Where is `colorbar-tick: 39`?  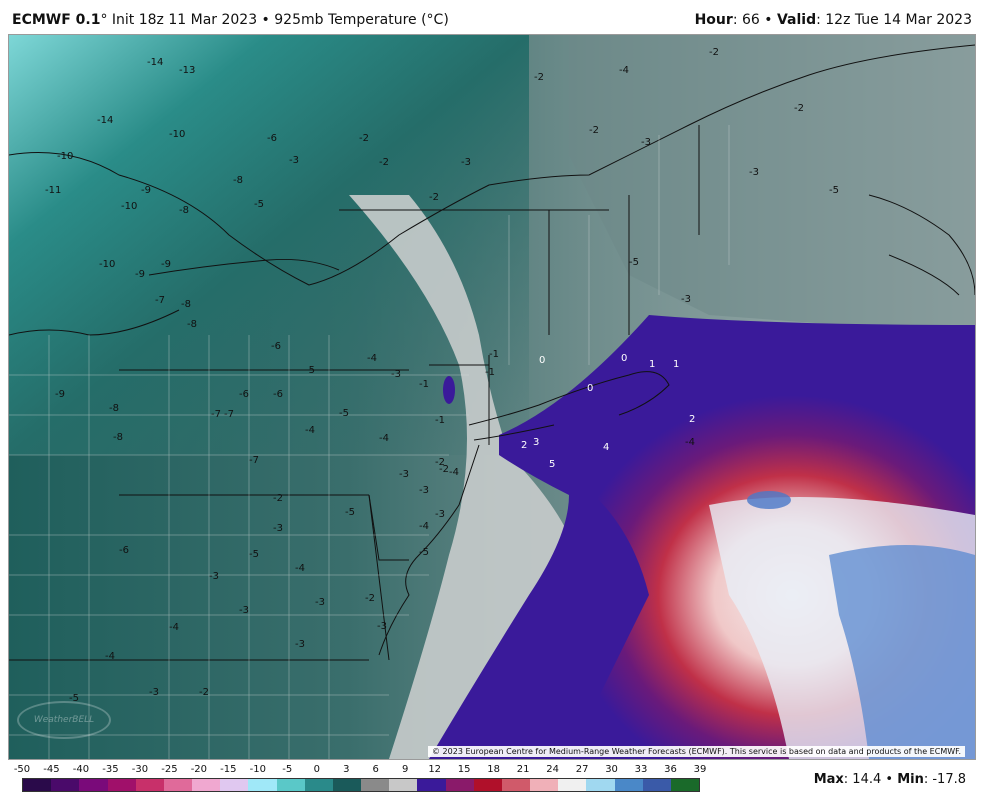 colorbar-tick: 39 is located at coordinates (700, 769).